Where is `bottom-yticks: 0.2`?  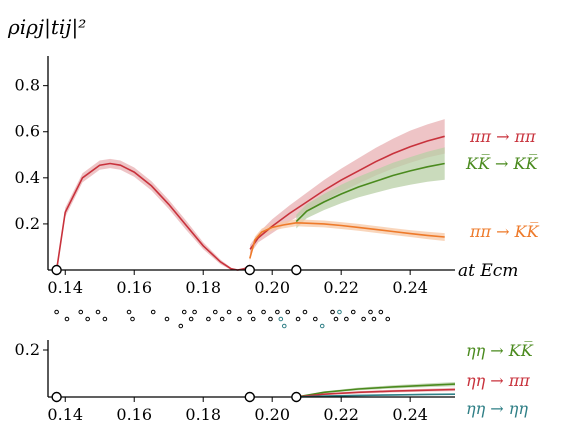 bottom-yticks: 0.2 is located at coordinates (31, 349).